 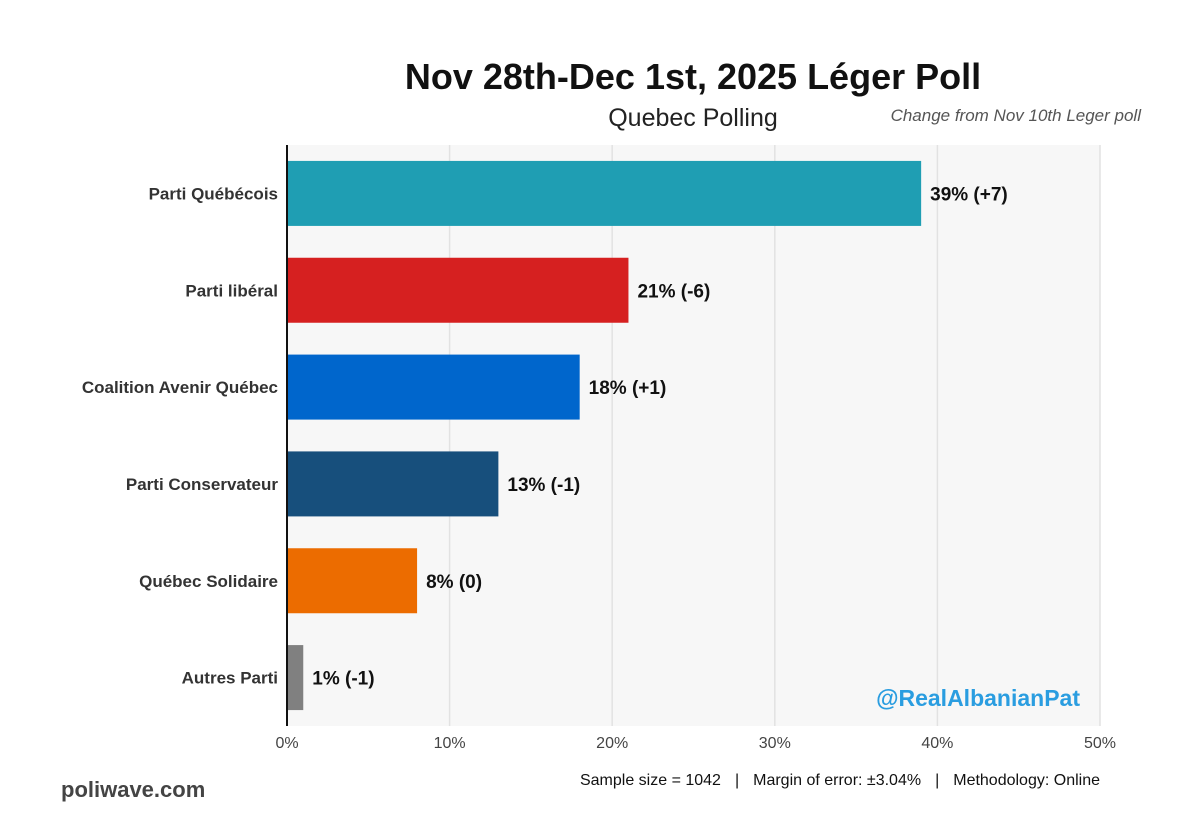 What do you see at coordinates (693, 118) in the screenshot?
I see `chart-subtitle: Quebec Polling` at bounding box center [693, 118].